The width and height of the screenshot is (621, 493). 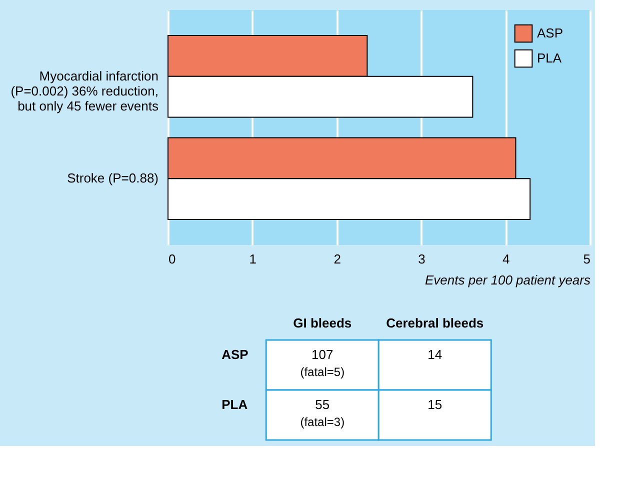 I want to click on data-label: 55, so click(x=322, y=404).